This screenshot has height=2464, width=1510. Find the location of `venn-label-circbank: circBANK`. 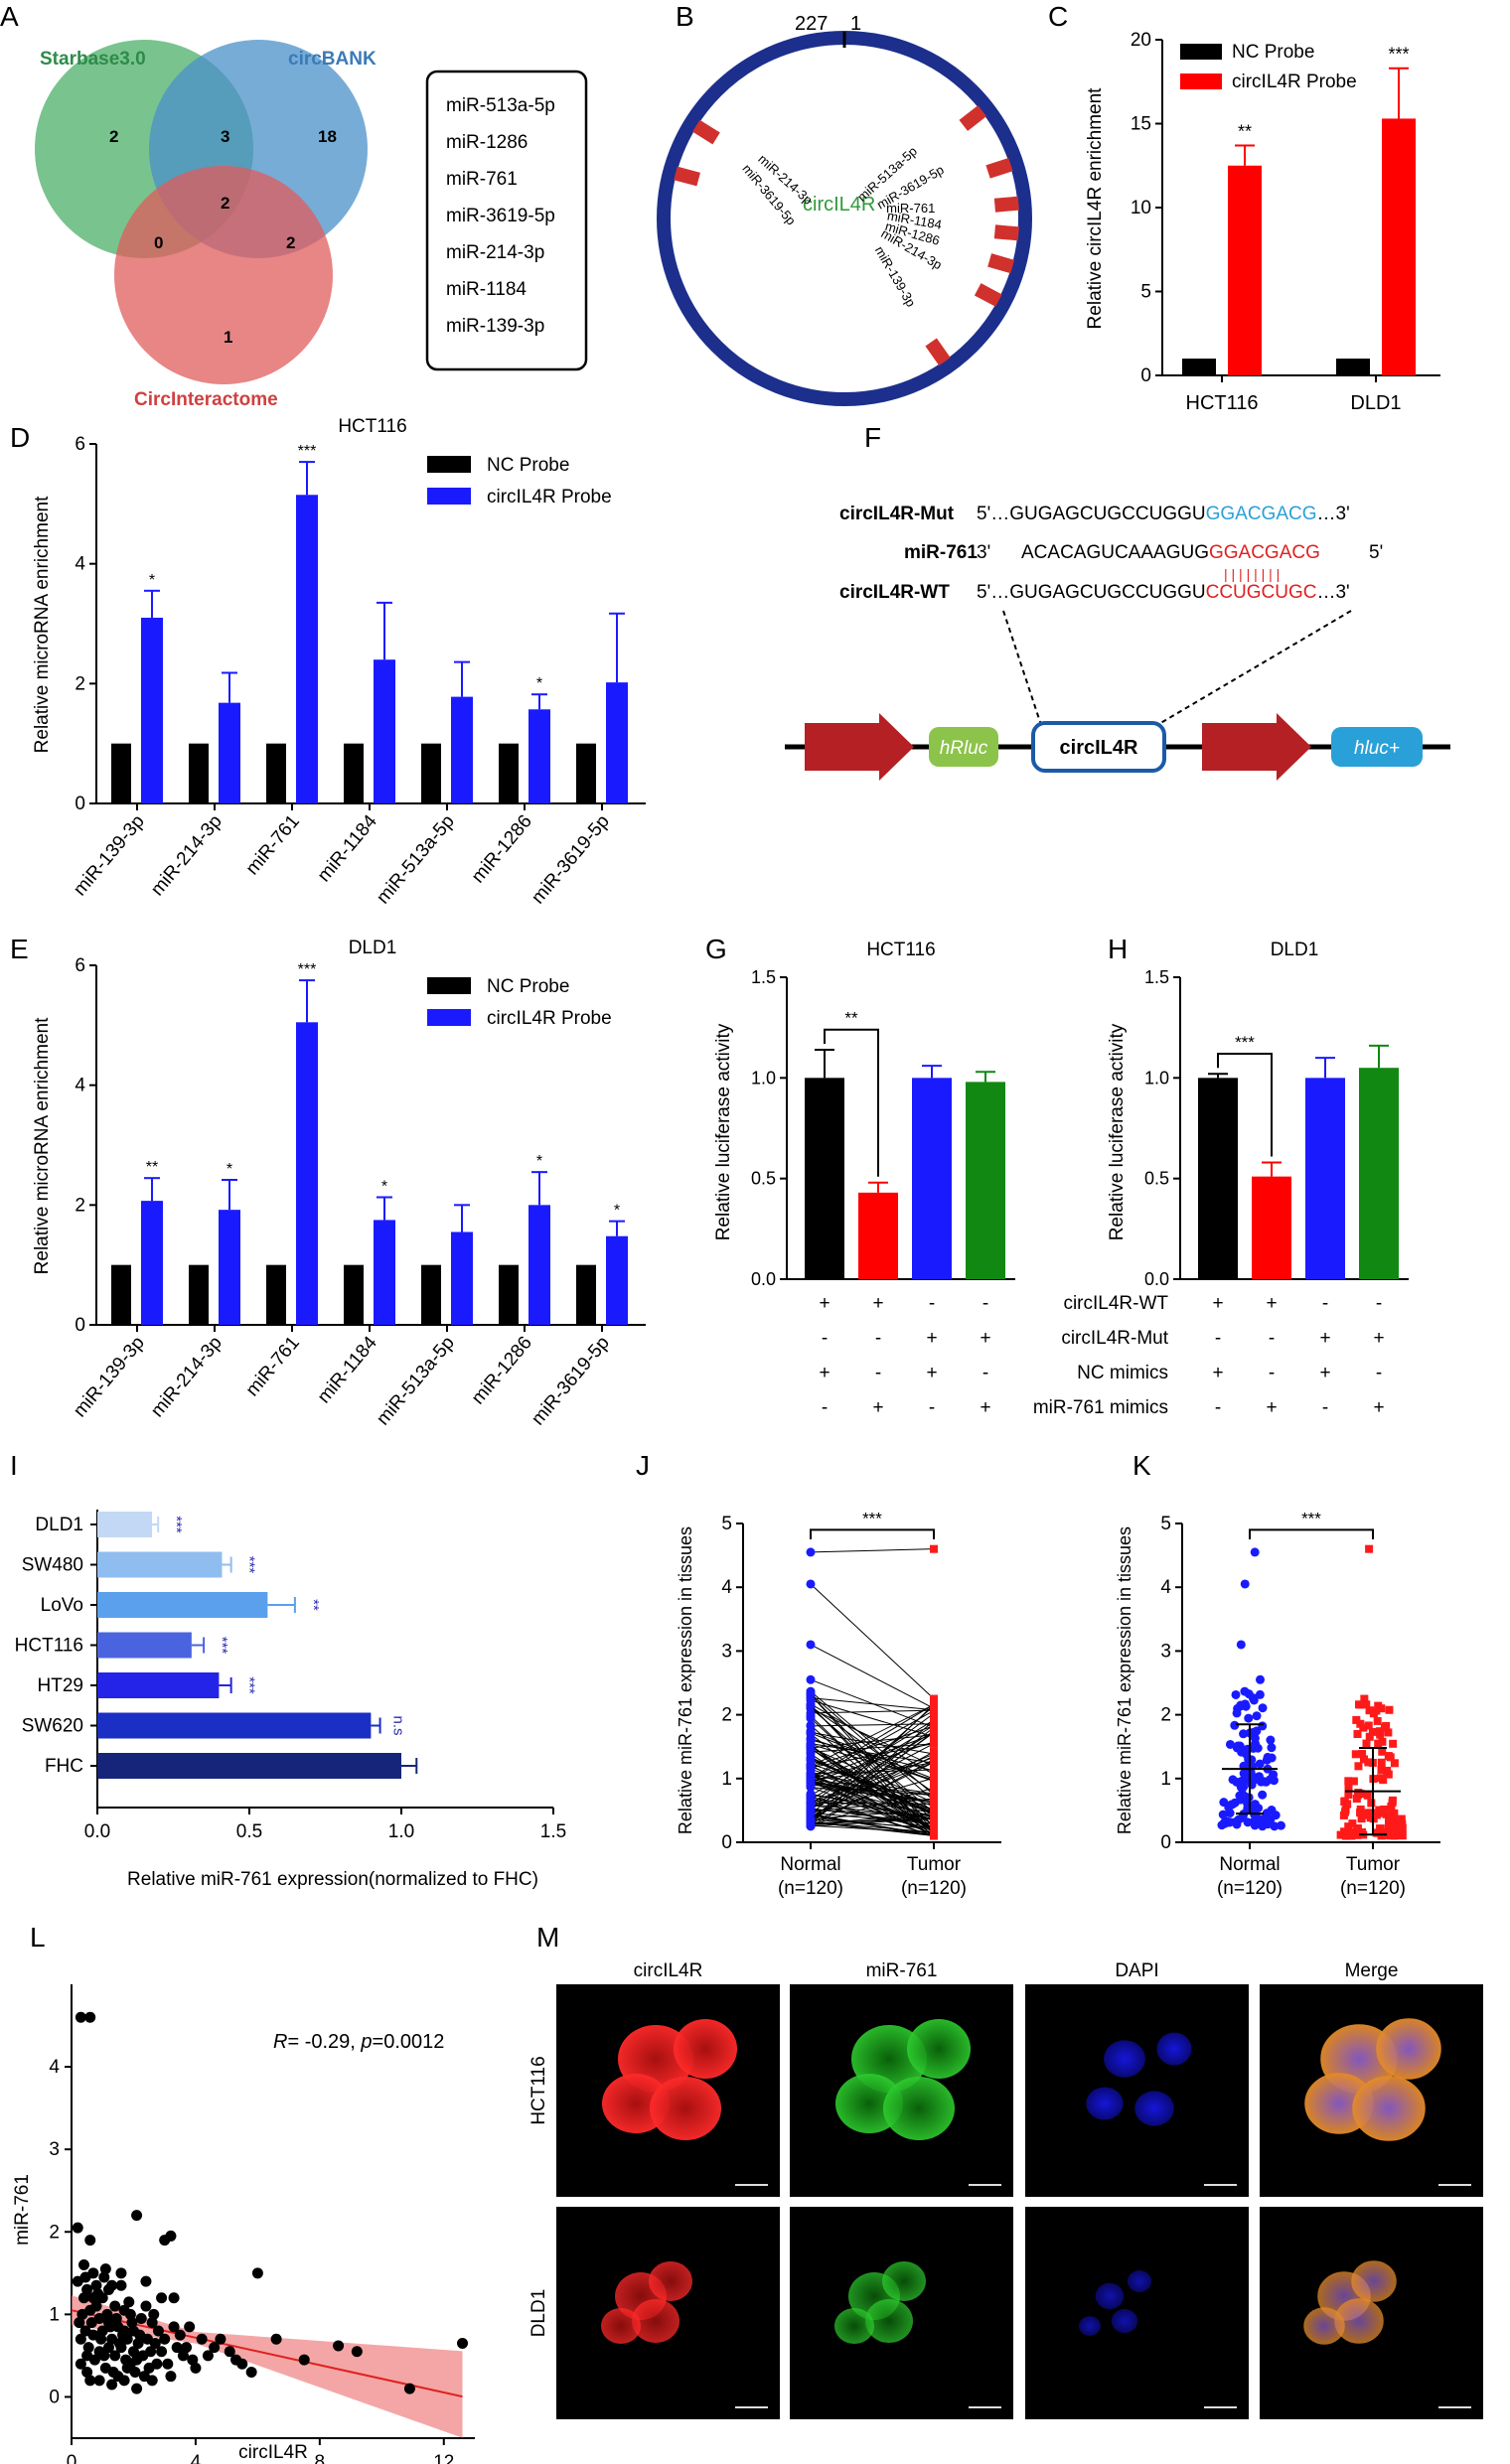

venn-label-circbank: circBANK is located at coordinates (333, 59).